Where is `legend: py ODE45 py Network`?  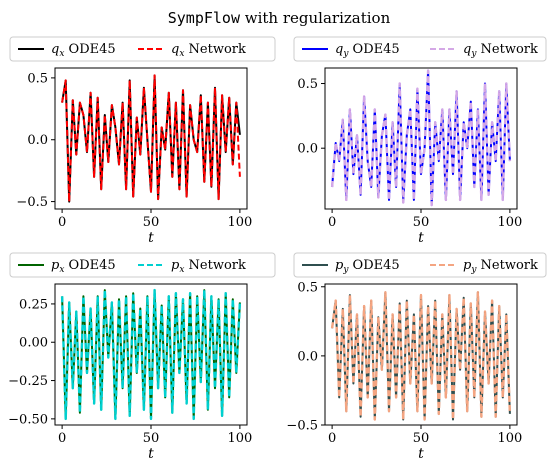
legend: py ODE45 py Network is located at coordinates (420, 265).